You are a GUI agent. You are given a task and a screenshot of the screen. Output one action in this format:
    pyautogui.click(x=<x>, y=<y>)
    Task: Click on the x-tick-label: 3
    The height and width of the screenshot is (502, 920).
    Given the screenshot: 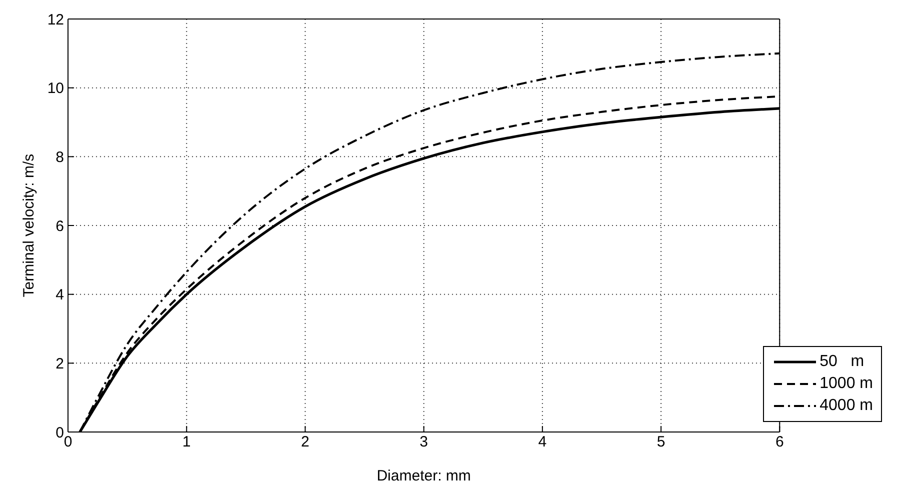 What is the action you would take?
    pyautogui.click(x=424, y=442)
    